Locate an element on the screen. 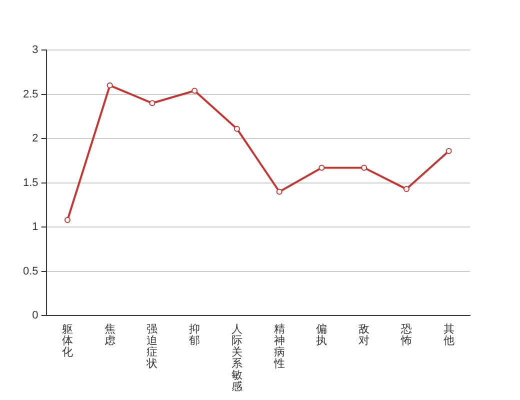  y-tick-label: 1.5 is located at coordinates (30, 182).